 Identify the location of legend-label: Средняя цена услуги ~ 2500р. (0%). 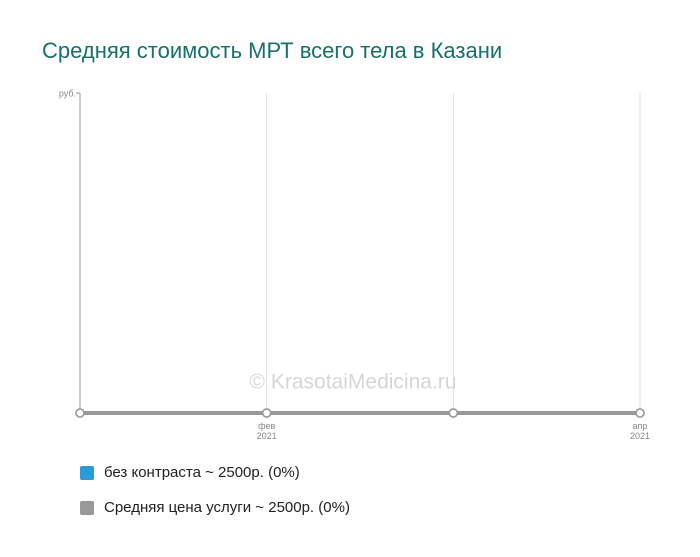
(227, 507).